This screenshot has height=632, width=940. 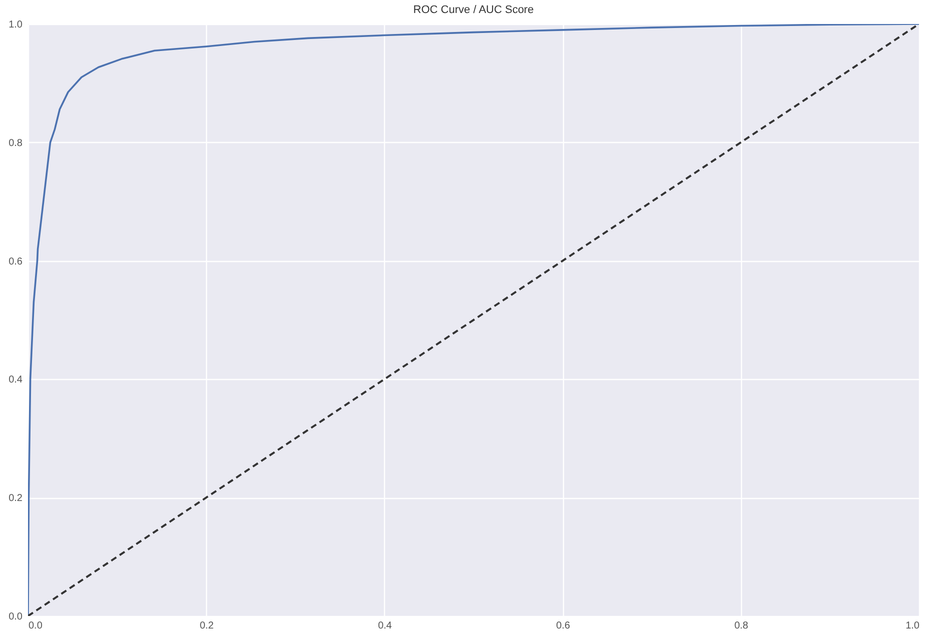 What do you see at coordinates (741, 626) in the screenshot?
I see `x-tick-label: 0.8` at bounding box center [741, 626].